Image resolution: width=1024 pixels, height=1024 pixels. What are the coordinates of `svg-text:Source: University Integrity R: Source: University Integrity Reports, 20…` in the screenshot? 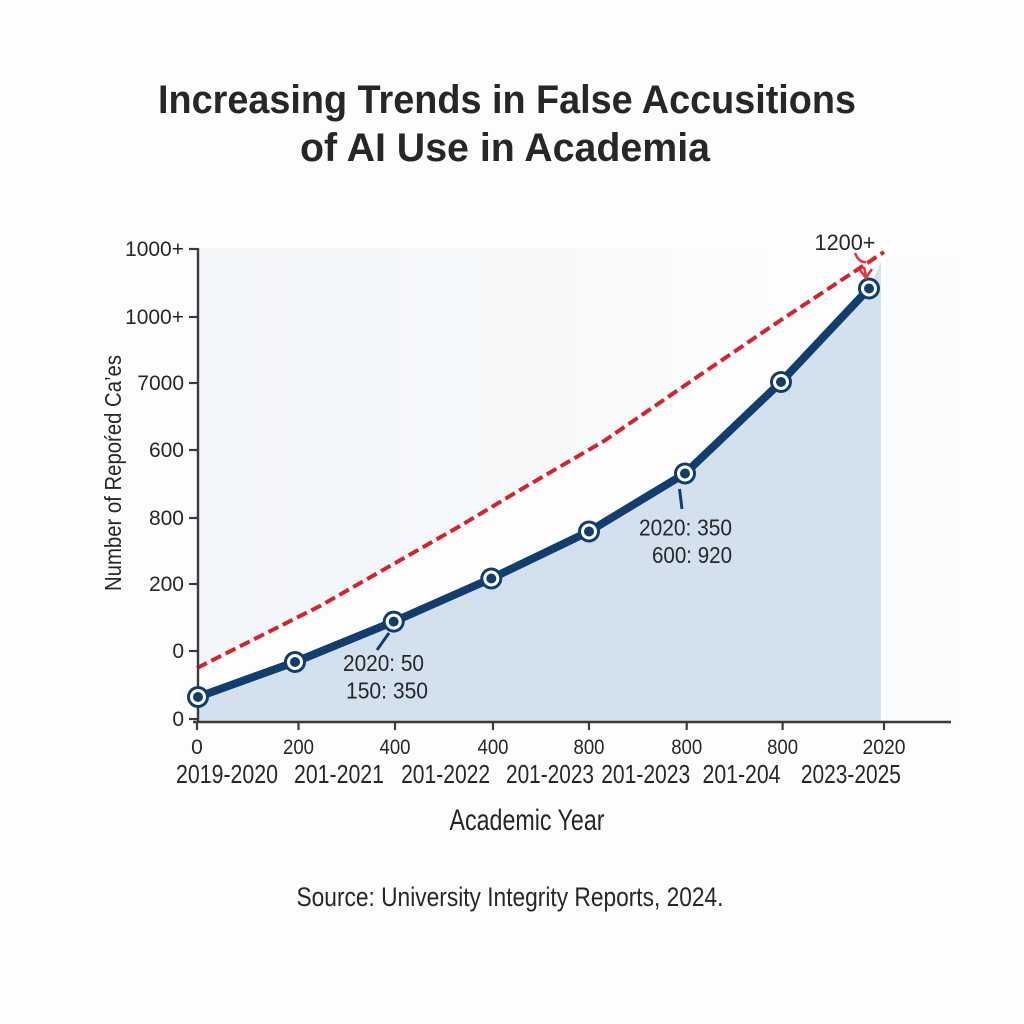 It's located at (510, 897).